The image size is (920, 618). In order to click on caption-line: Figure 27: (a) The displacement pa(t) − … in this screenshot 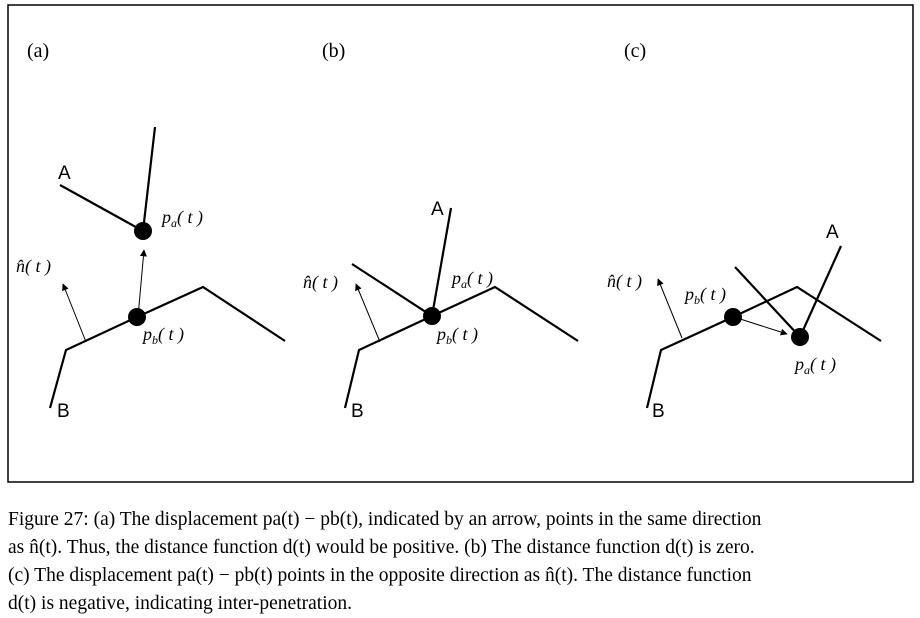, I will do `click(385, 519)`.